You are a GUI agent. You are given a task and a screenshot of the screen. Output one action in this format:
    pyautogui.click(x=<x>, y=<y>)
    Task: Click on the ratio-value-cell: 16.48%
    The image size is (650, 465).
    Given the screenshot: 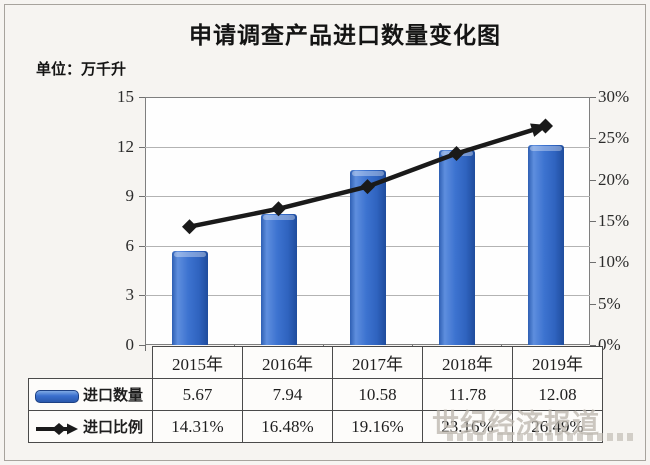 What is the action you would take?
    pyautogui.click(x=287, y=426)
    